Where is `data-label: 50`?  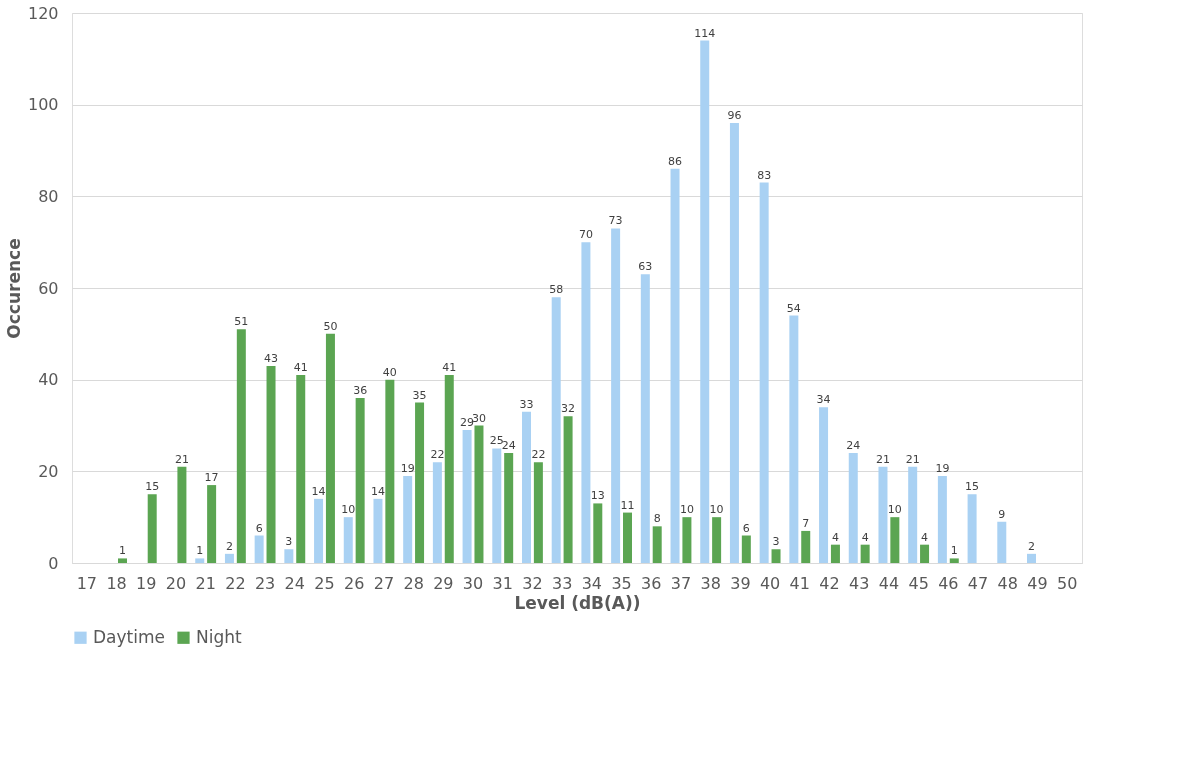
data-label: 50 is located at coordinates (330, 326).